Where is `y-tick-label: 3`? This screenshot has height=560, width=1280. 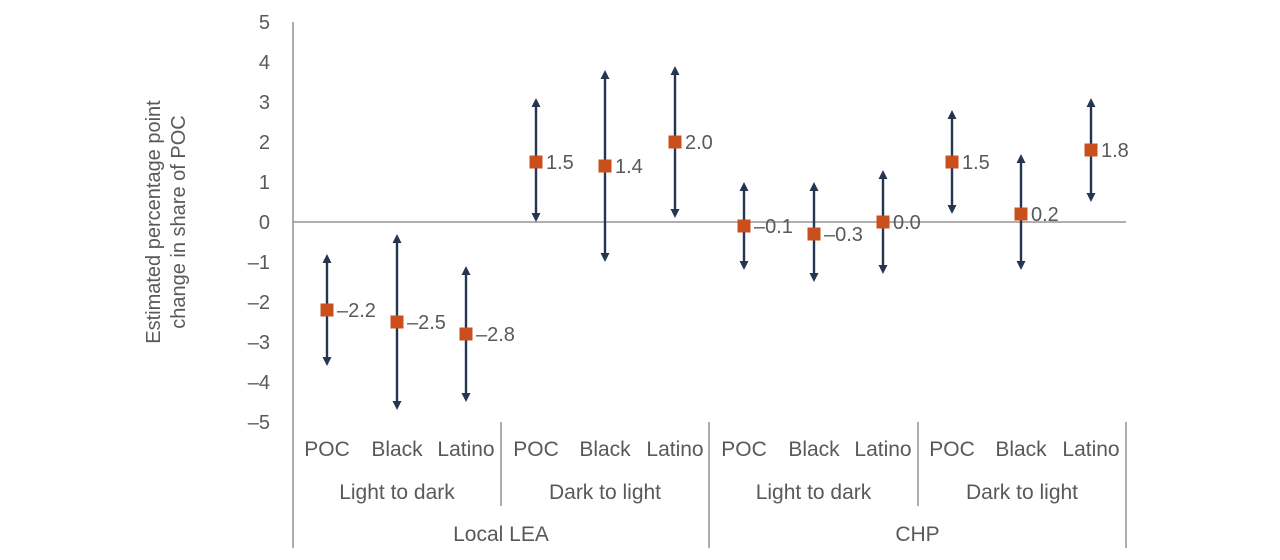
y-tick-label: 3 is located at coordinates (264, 103).